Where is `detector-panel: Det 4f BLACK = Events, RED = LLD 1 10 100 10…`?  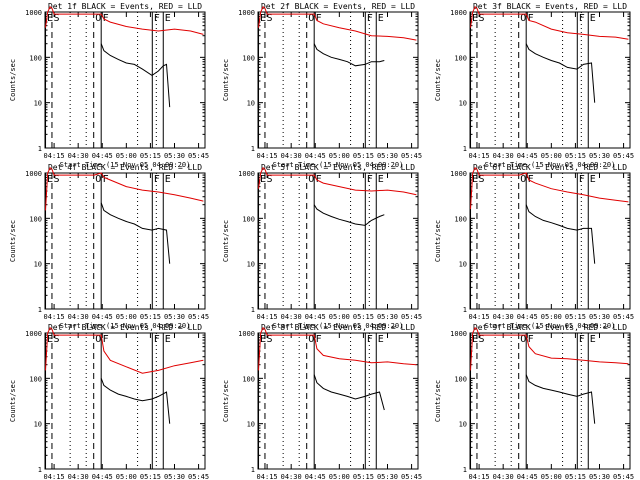
detector-panel: Det 4f BLACK = Events, RED = LLD 1 10 100 10… is located at coordinates (109, 246).